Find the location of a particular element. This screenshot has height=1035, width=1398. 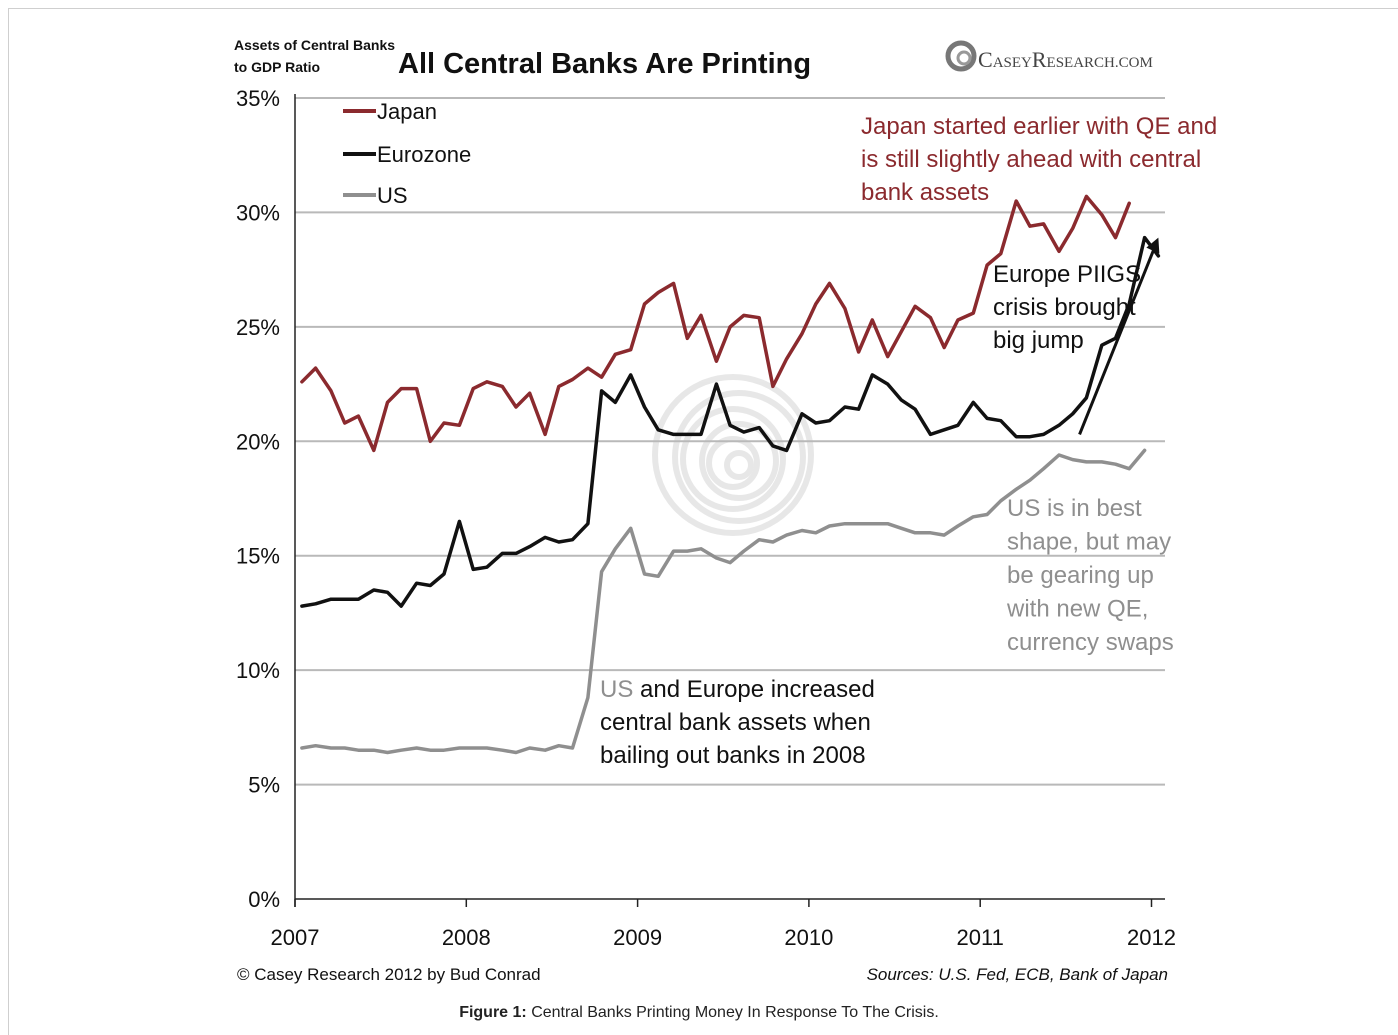

logo-text-part: C is located at coordinates (985, 59).